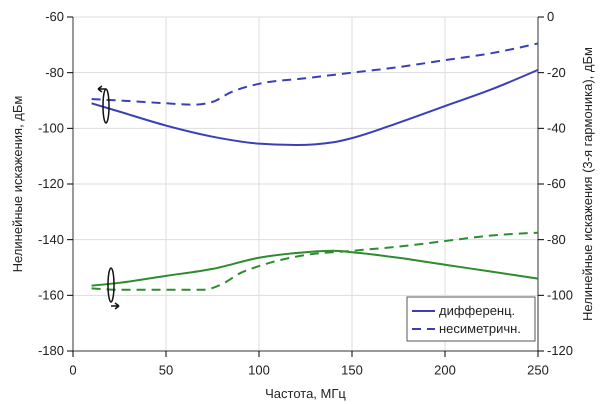 Image resolution: width=604 pixels, height=404 pixels. Describe the element at coordinates (445, 370) in the screenshot. I see `x-tick-label: 200` at that location.